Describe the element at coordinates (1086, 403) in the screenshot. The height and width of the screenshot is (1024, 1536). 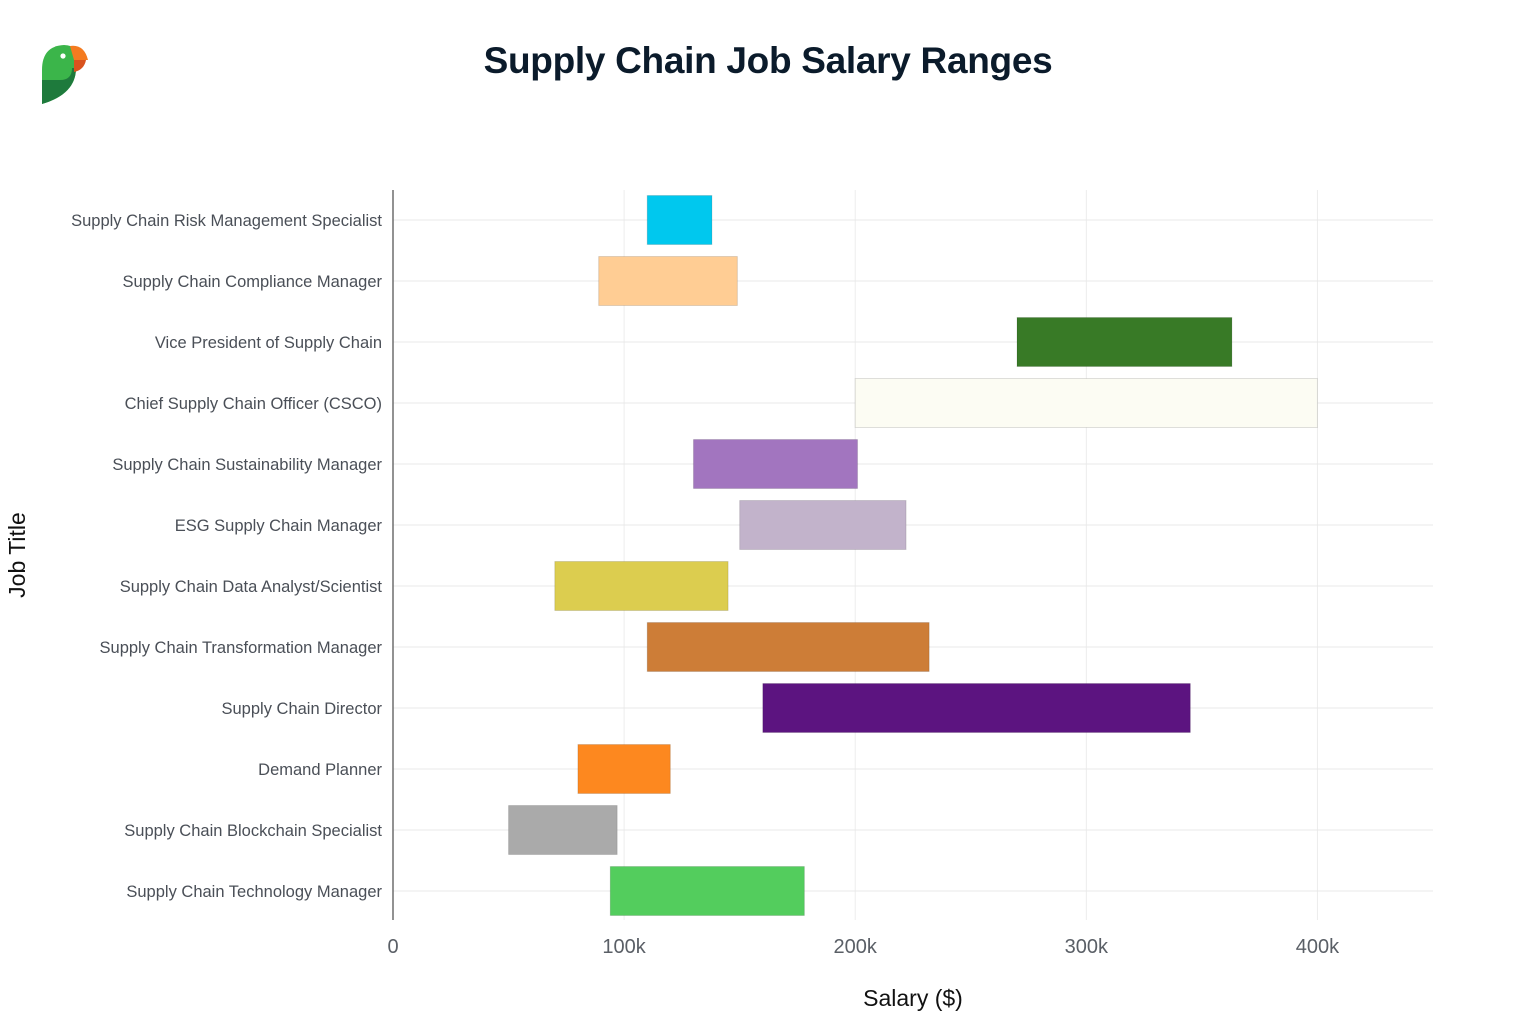
I see `bar-chief-supply-chain-officer-csco` at that location.